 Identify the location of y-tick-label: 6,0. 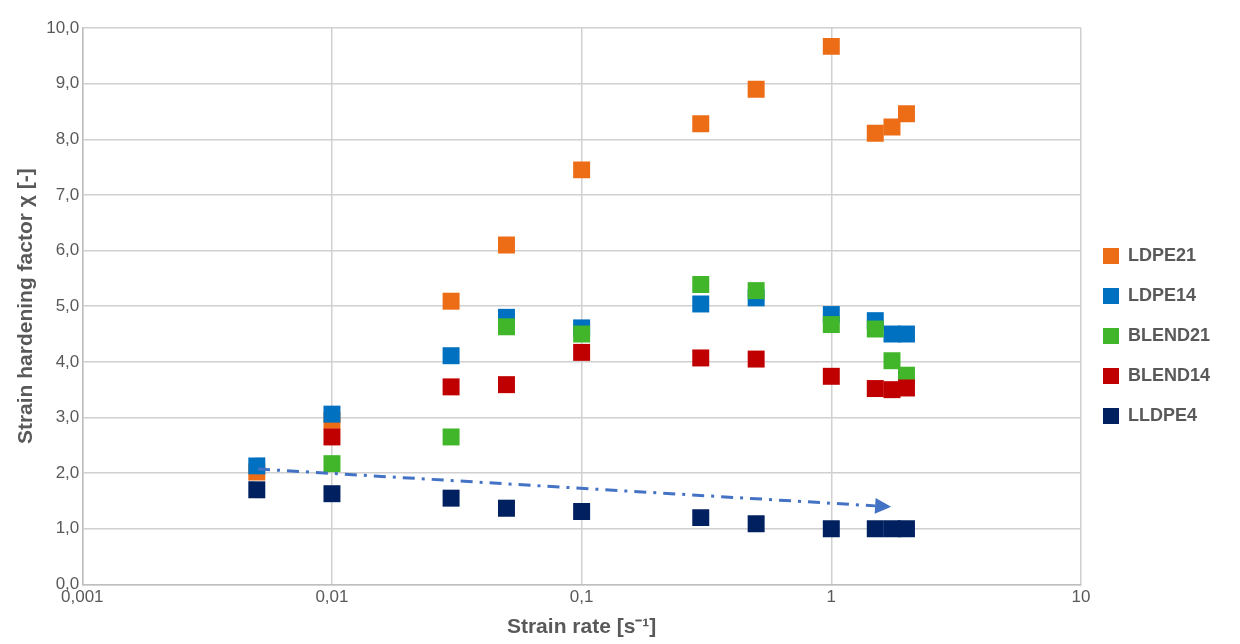
(67, 250).